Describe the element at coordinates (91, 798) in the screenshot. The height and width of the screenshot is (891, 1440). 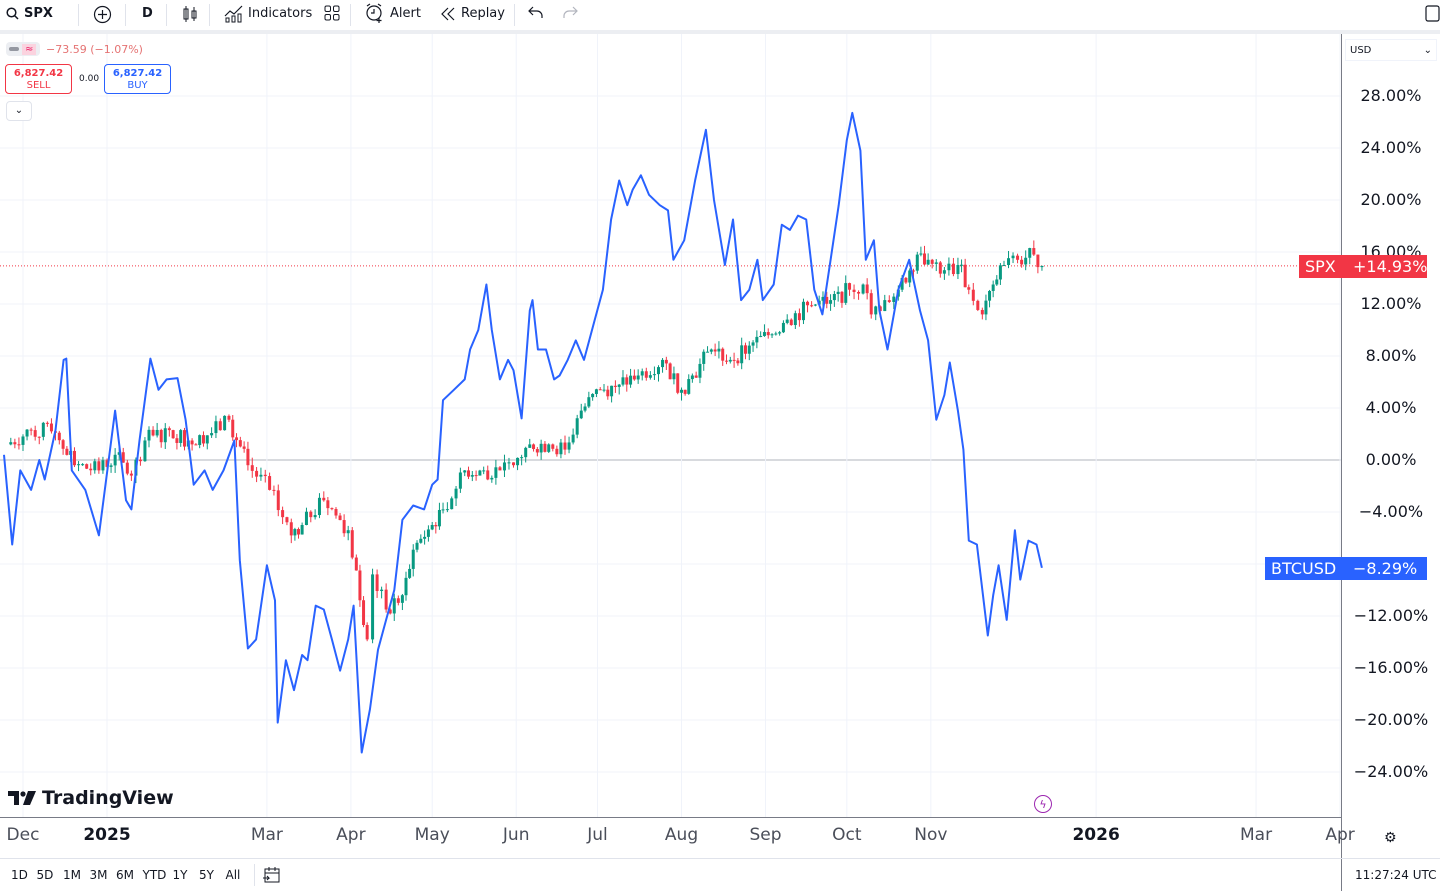
I see `tradingview-logo: TradingView` at that location.